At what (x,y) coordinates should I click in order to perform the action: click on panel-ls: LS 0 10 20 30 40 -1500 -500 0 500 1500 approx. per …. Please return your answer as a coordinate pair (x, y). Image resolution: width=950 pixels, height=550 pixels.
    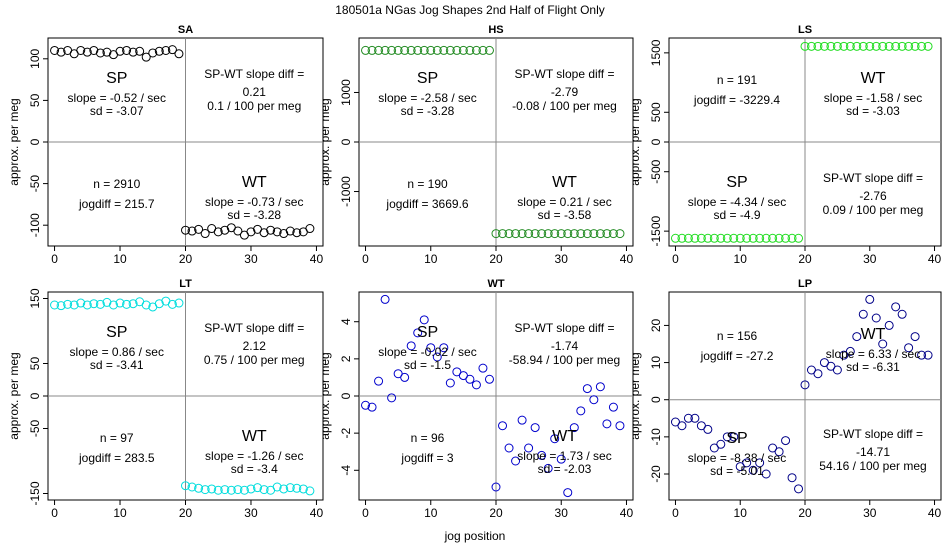
    Looking at the image, I should click on (785, 145).